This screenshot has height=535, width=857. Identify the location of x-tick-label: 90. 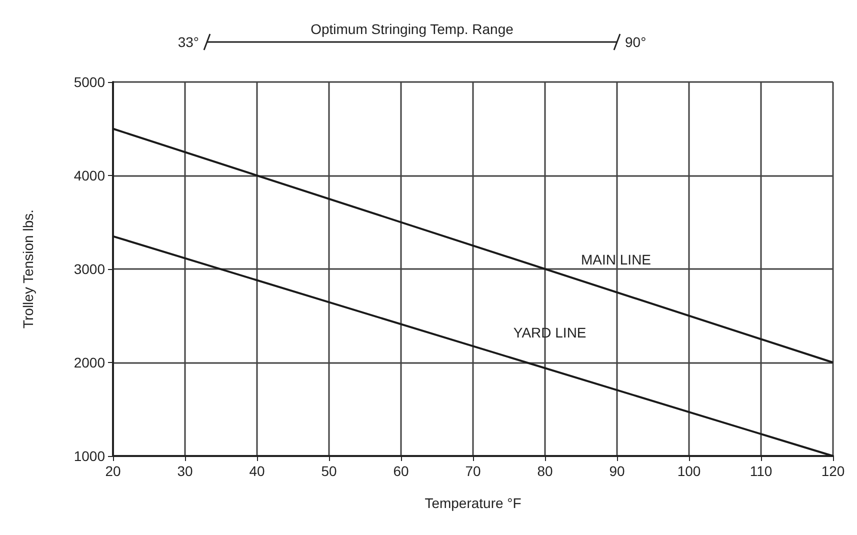
(617, 471).